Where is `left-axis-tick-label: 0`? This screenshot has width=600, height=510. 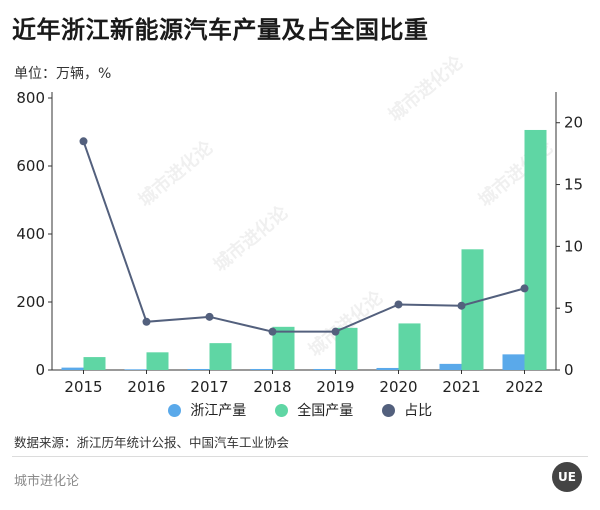
left-axis-tick-label: 0 is located at coordinates (40, 370).